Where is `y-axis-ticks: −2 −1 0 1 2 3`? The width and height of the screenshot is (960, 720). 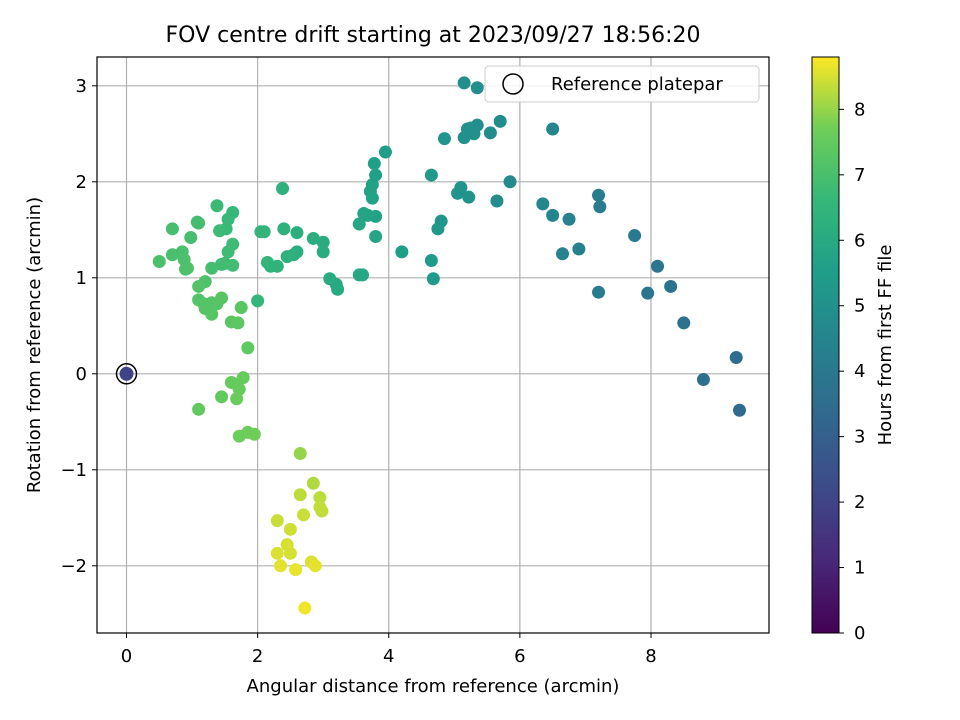 y-axis-ticks: −2 −1 0 1 2 3 is located at coordinates (78, 326).